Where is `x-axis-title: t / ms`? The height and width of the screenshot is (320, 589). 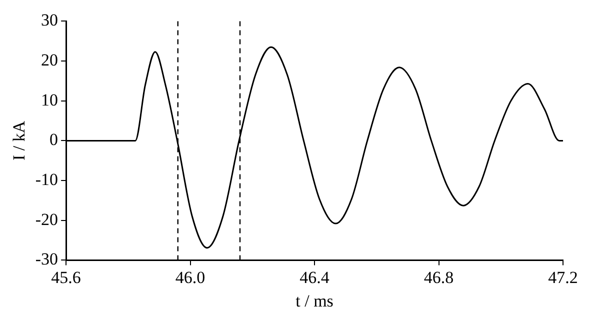
x-axis-title: t / ms is located at coordinates (315, 300).